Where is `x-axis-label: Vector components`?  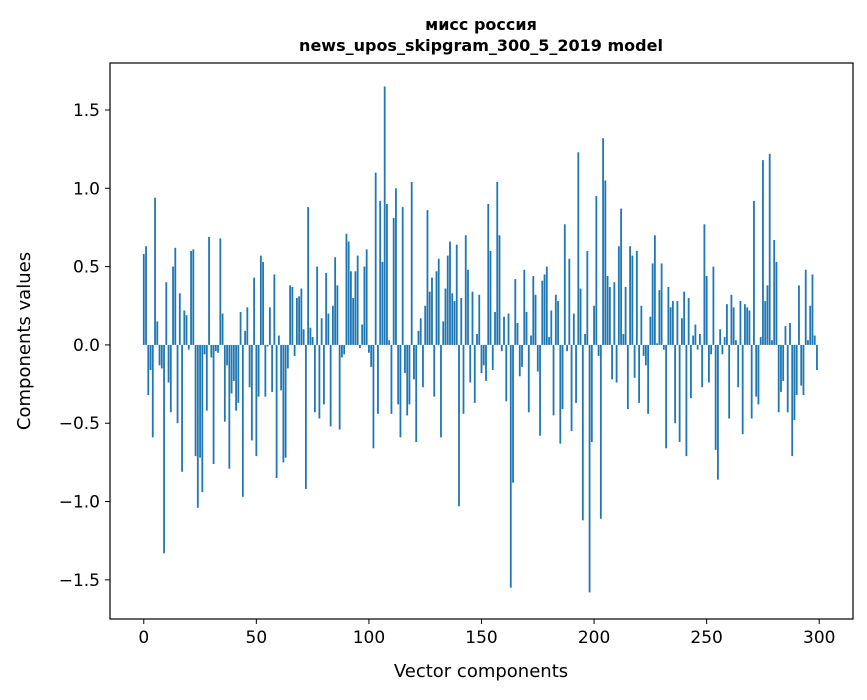
x-axis-label: Vector components is located at coordinates (481, 671).